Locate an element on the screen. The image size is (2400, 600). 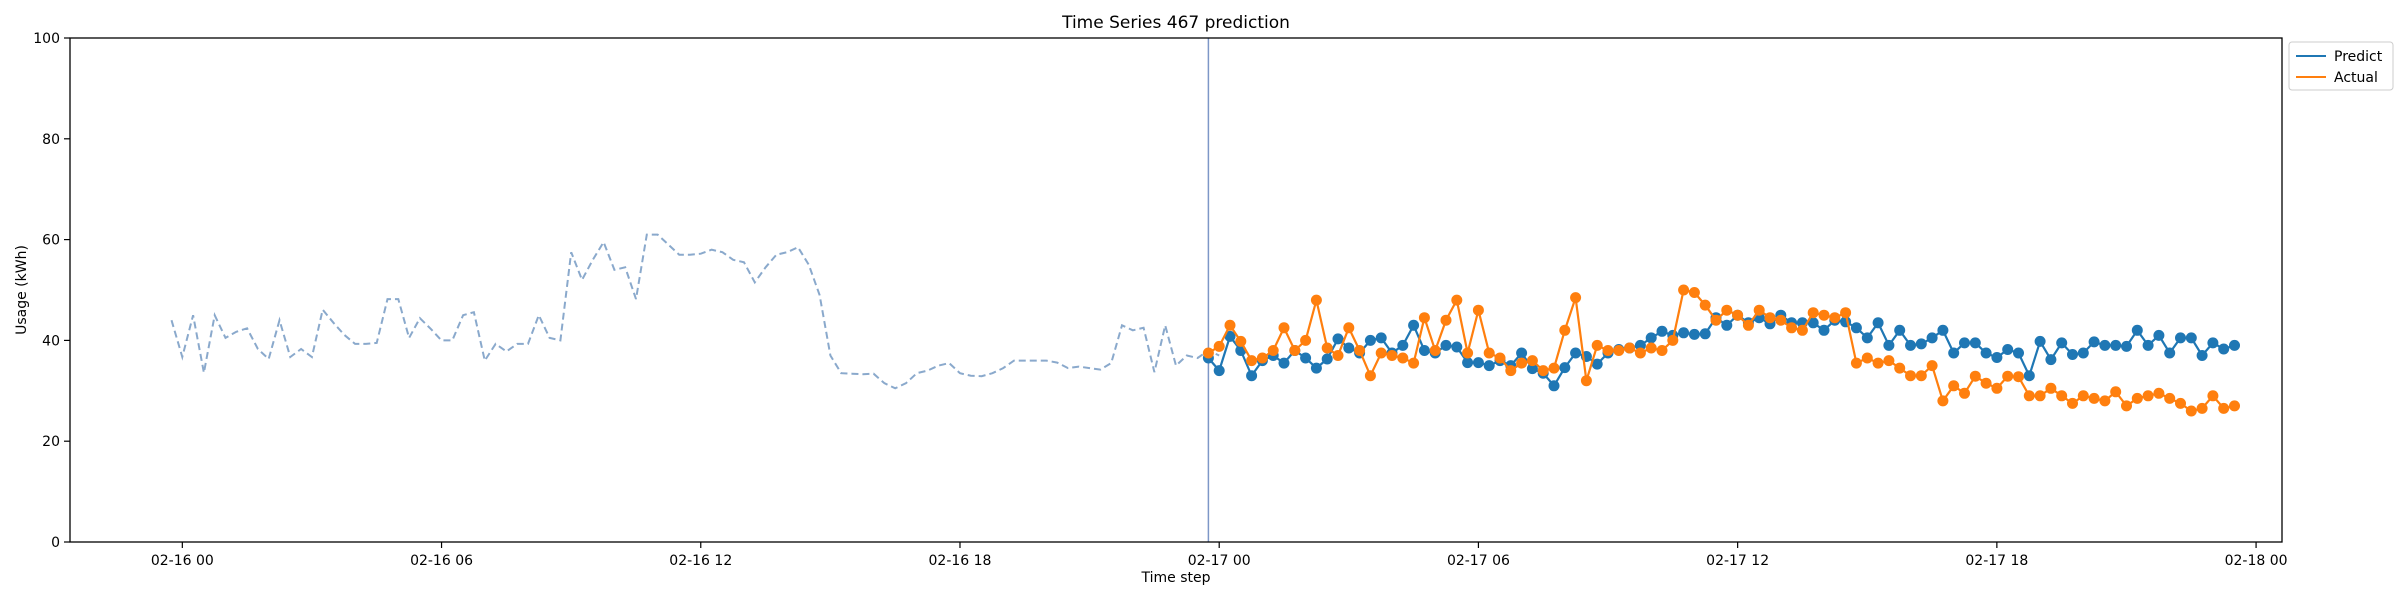
history-line is located at coordinates (695, 311).